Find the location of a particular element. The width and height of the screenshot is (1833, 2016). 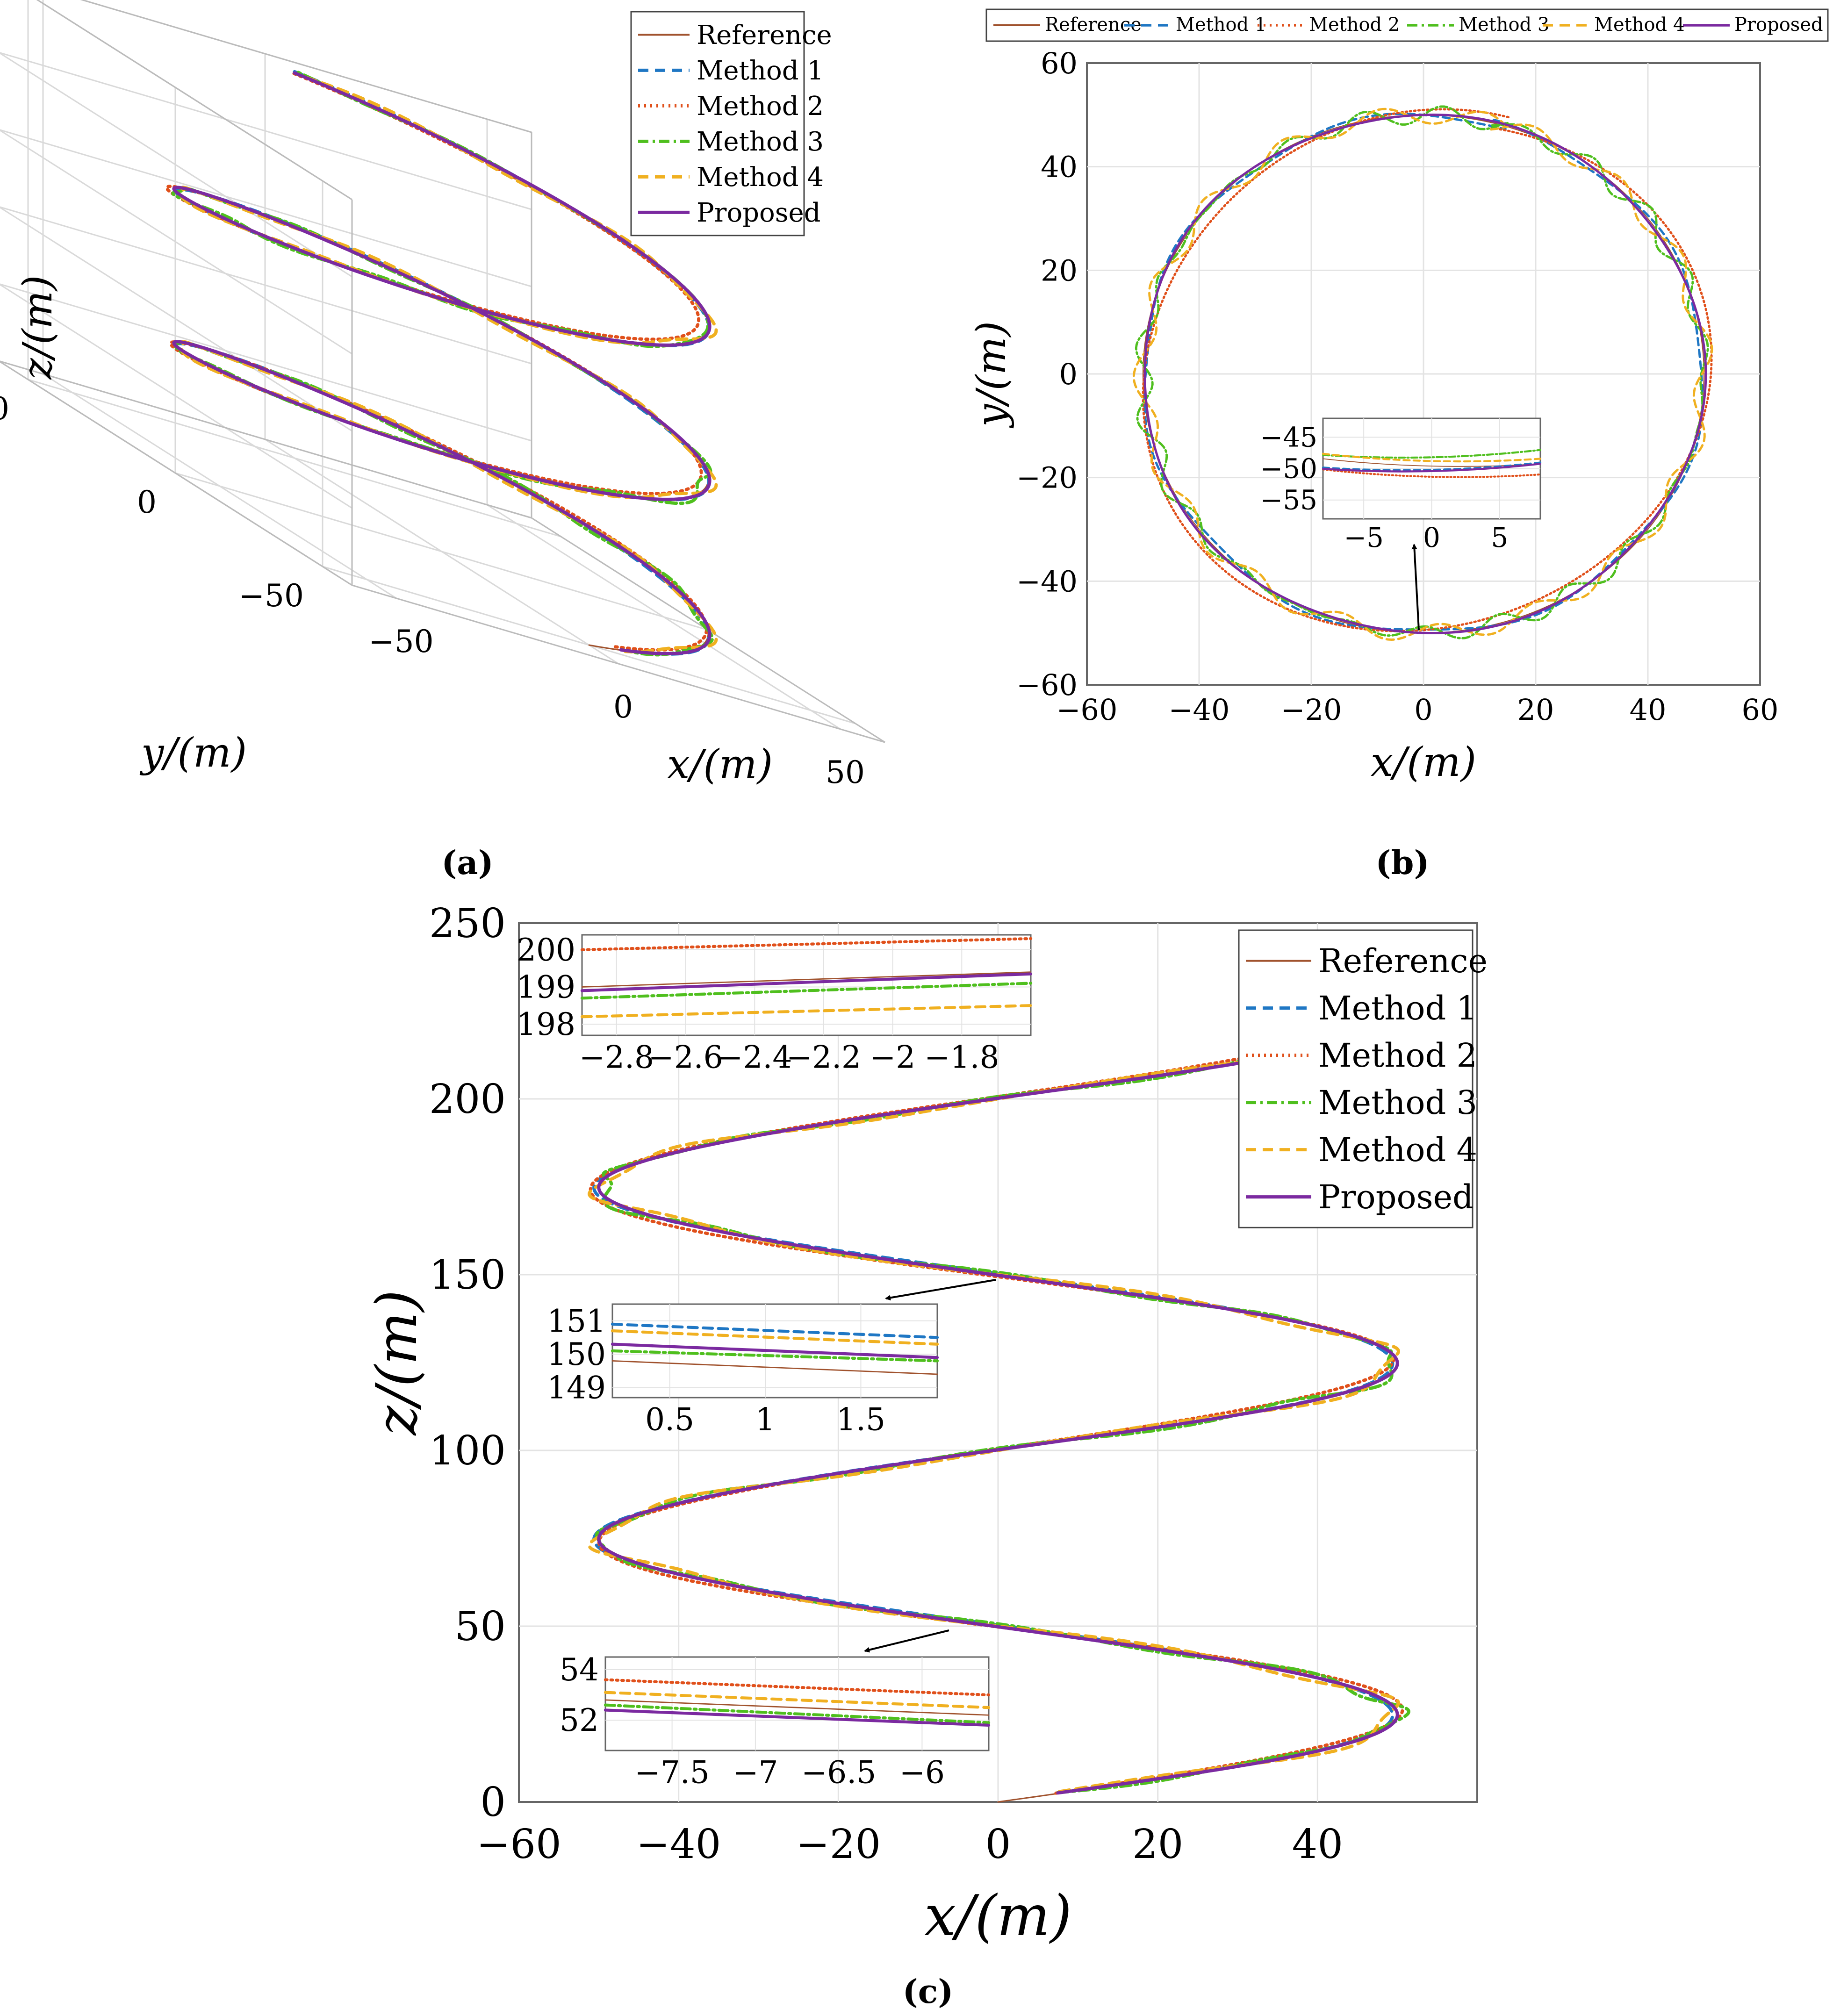

panel-b-inset-x-tick-label: −5 is located at coordinates (1364, 537).